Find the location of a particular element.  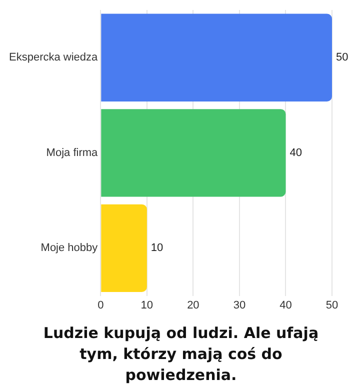

data-label: 10 is located at coordinates (157, 248).